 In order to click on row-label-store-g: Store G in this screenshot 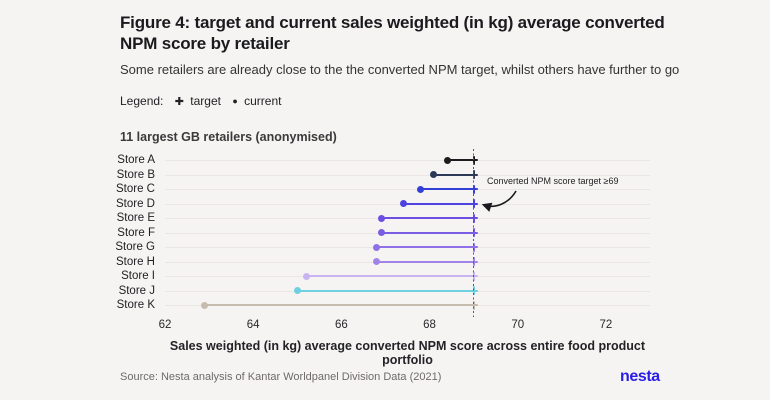, I will do `click(135, 247)`.